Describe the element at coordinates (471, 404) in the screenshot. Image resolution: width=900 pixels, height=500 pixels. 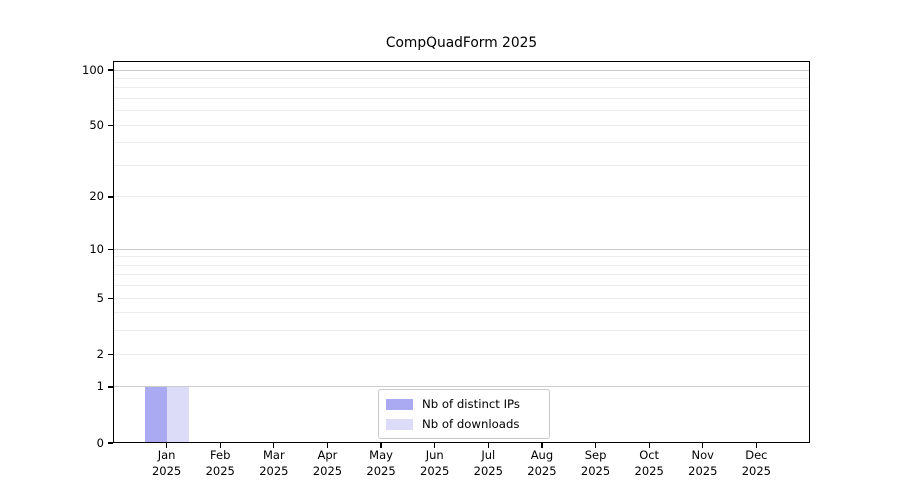
I see `legend-label-distinct-ips: Nb of distinct IPs` at that location.